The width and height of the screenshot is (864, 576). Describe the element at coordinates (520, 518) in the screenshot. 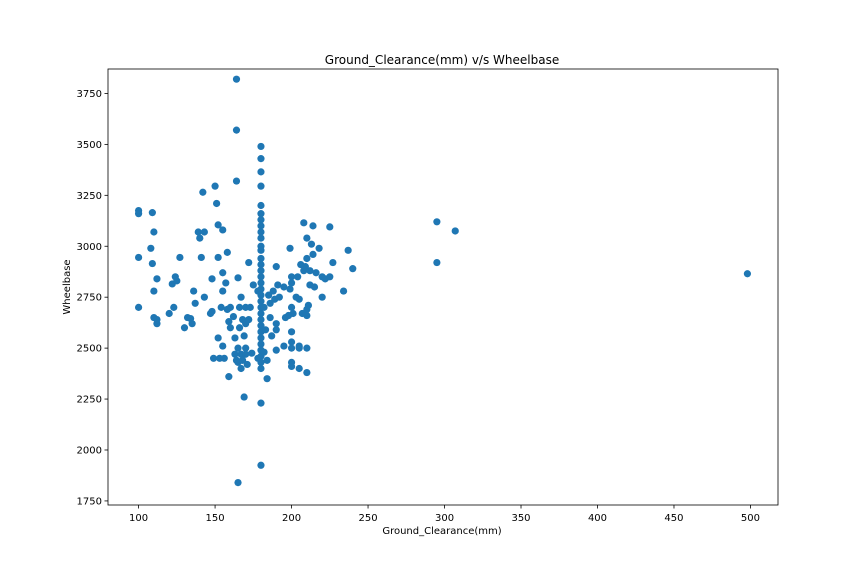

I see `x-tick-label: 350` at that location.